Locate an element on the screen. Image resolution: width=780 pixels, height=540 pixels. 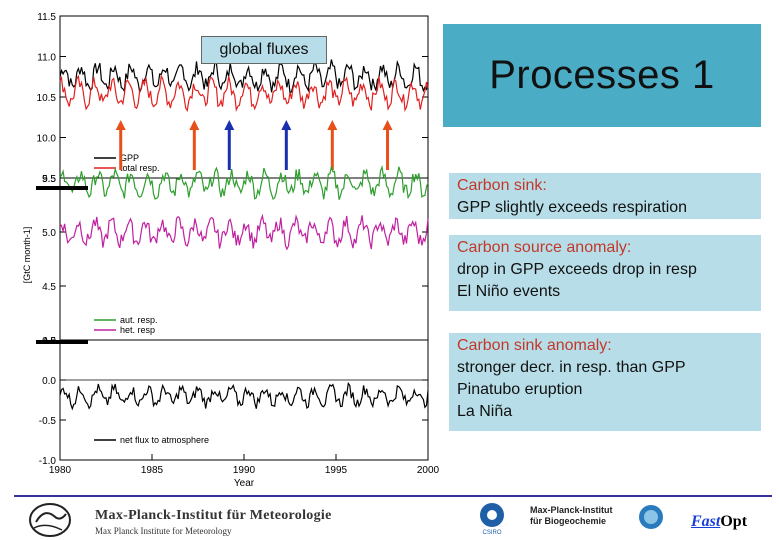
mpi-bgc-text: Max-Planck-Institut für Biogeochemie is located at coordinates (571, 516).